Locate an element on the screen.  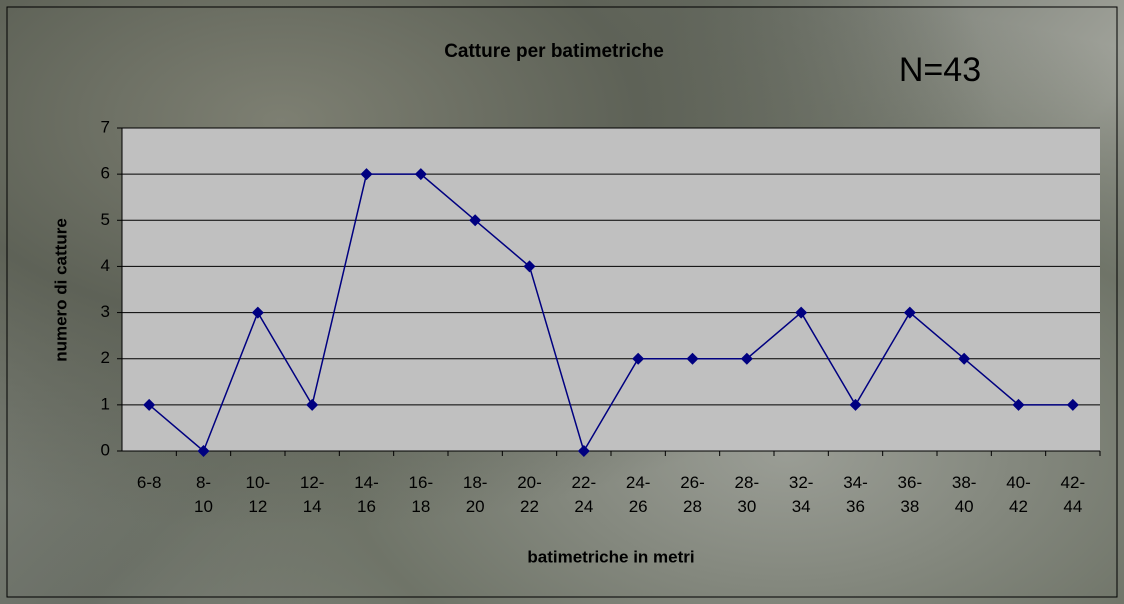
y-tick-label: 4 is located at coordinates (105, 265).